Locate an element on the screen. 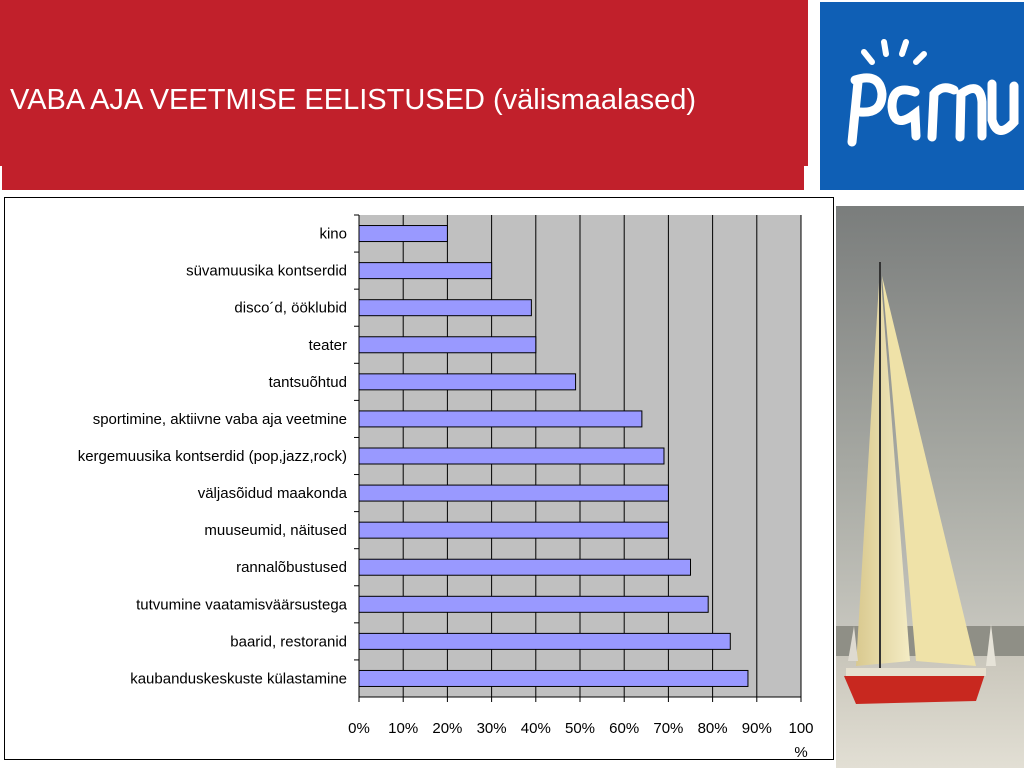 This screenshot has height=773, width=1024. x-tick-label: 0% is located at coordinates (359, 728).